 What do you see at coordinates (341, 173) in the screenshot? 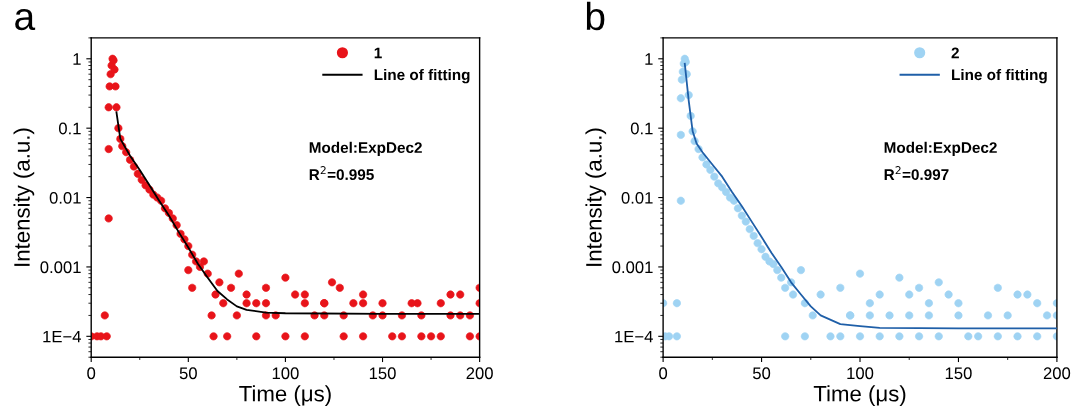
I see `annotation: R$^{2}$=0.995` at bounding box center [341, 173].